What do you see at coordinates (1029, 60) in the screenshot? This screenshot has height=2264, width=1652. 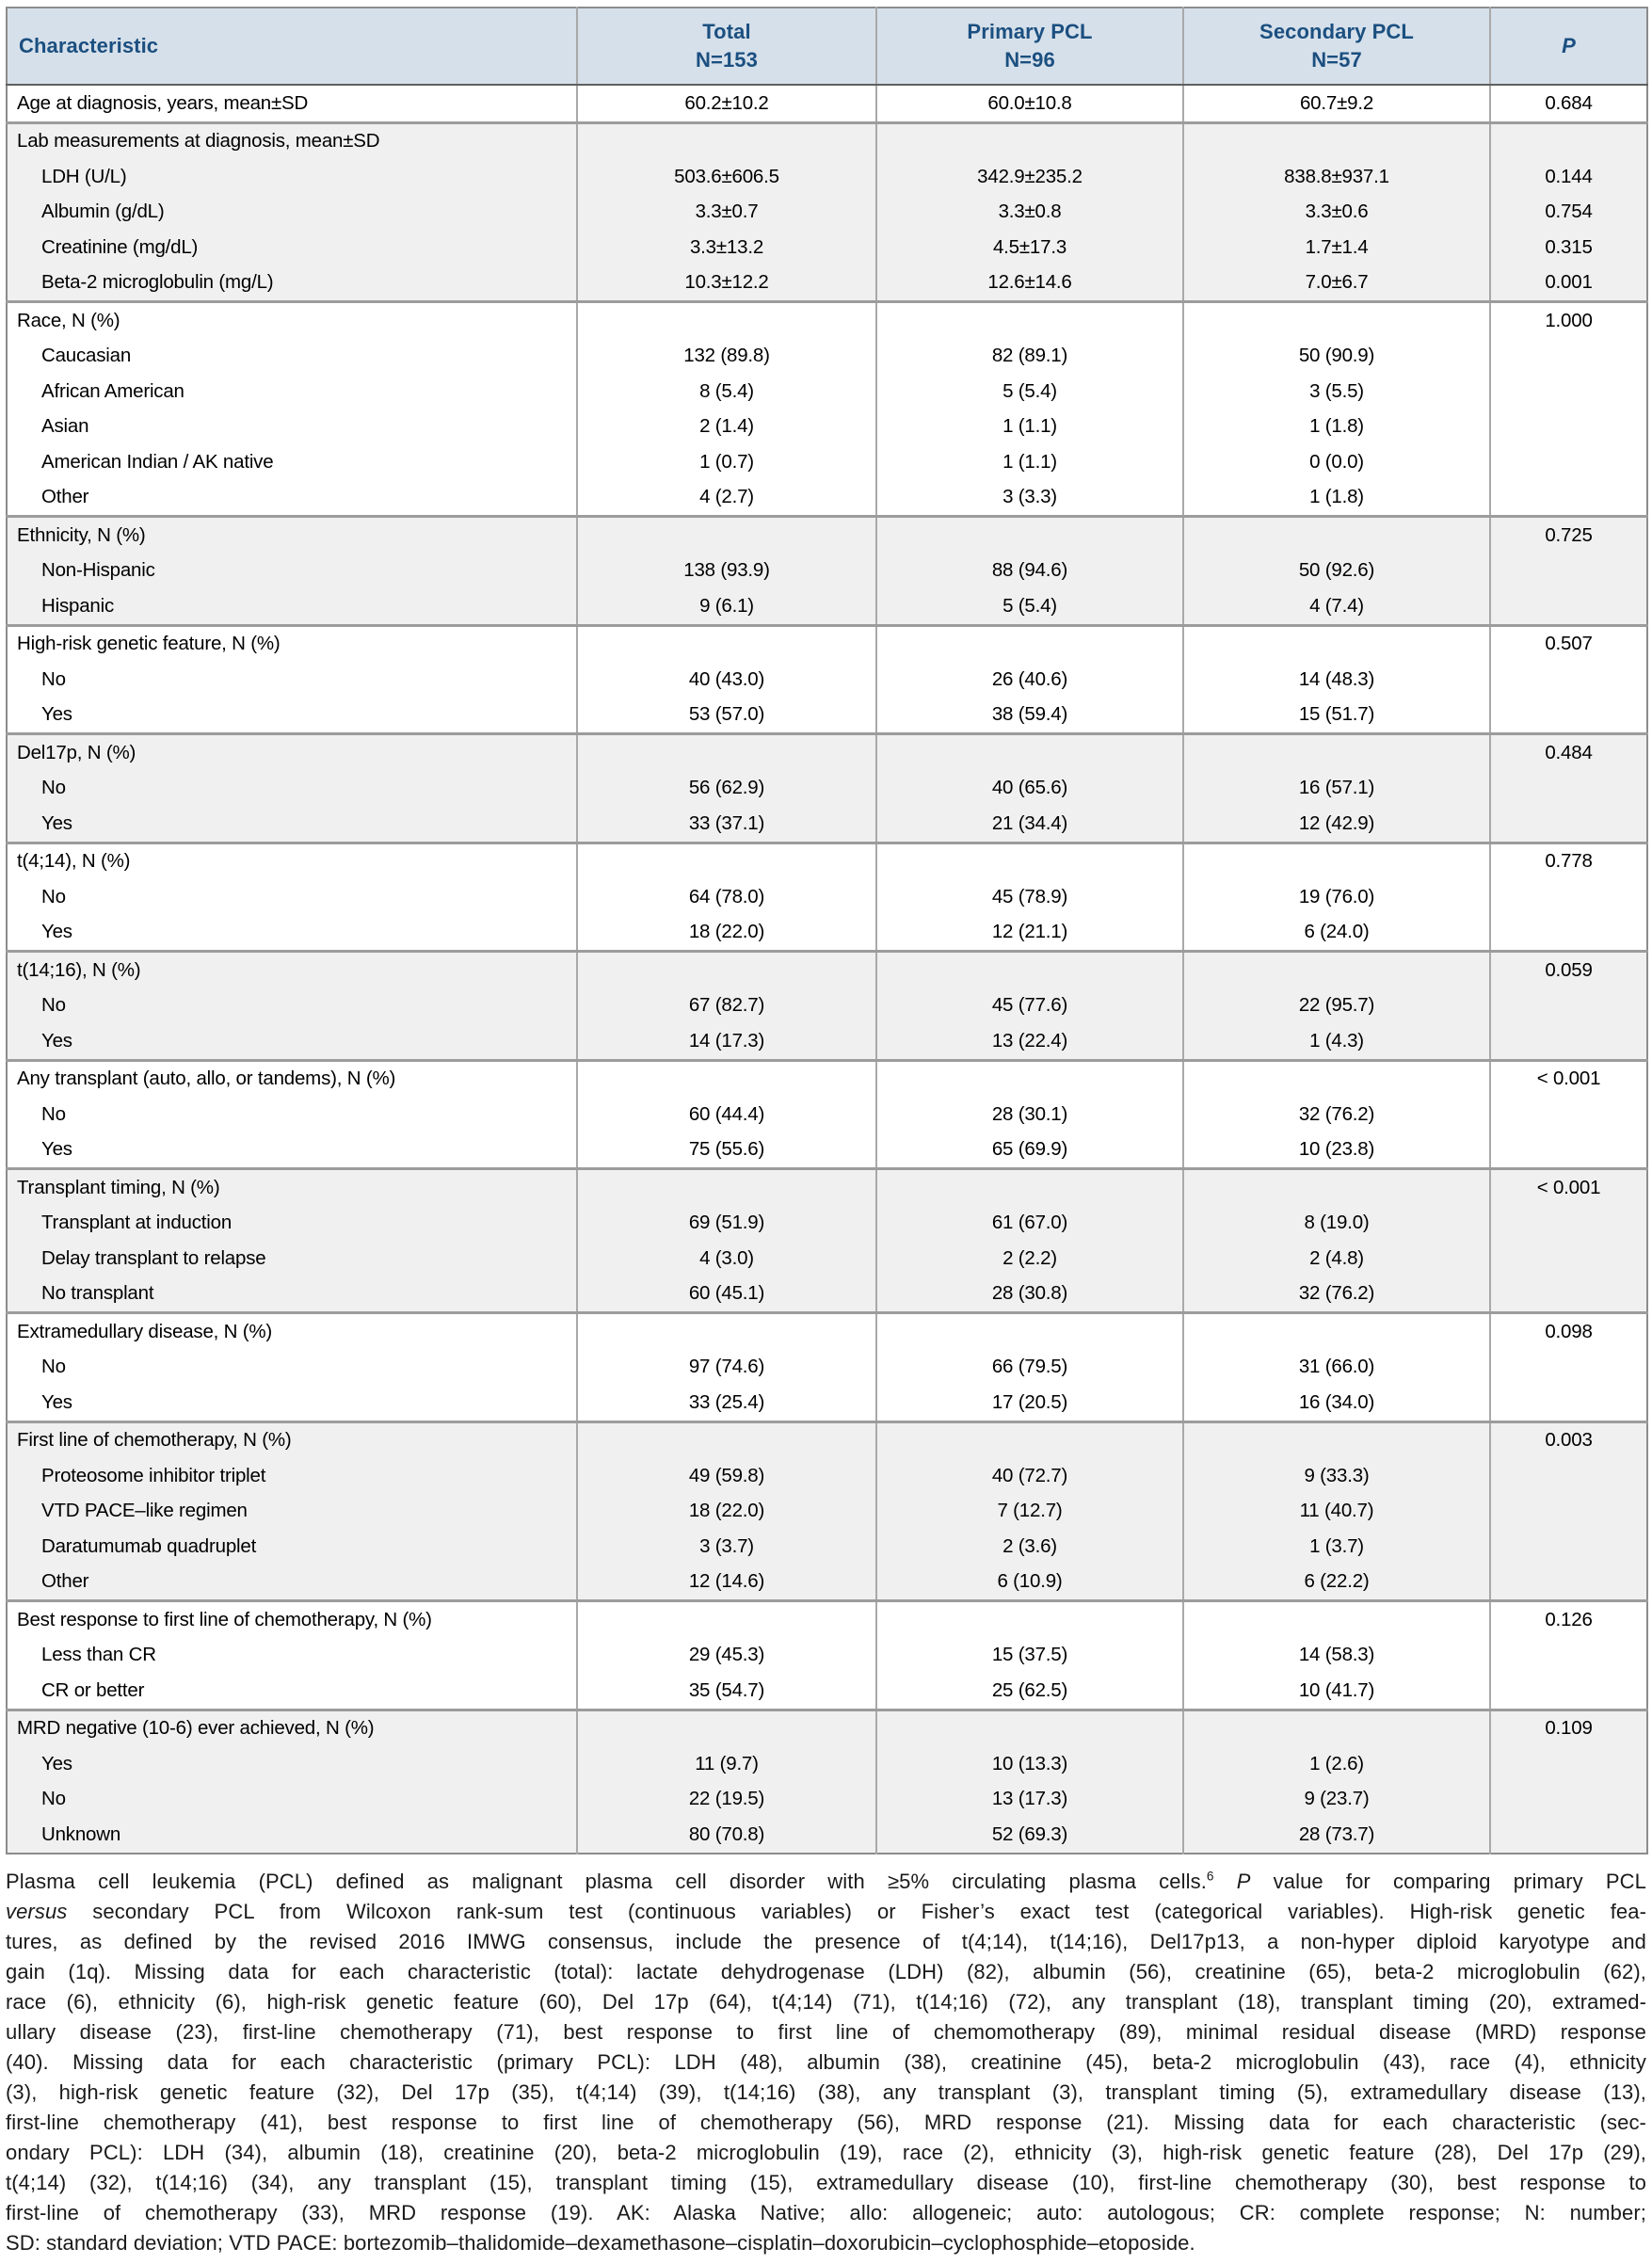 I see `col-header-primary-pcl-line2: N=96` at bounding box center [1029, 60].